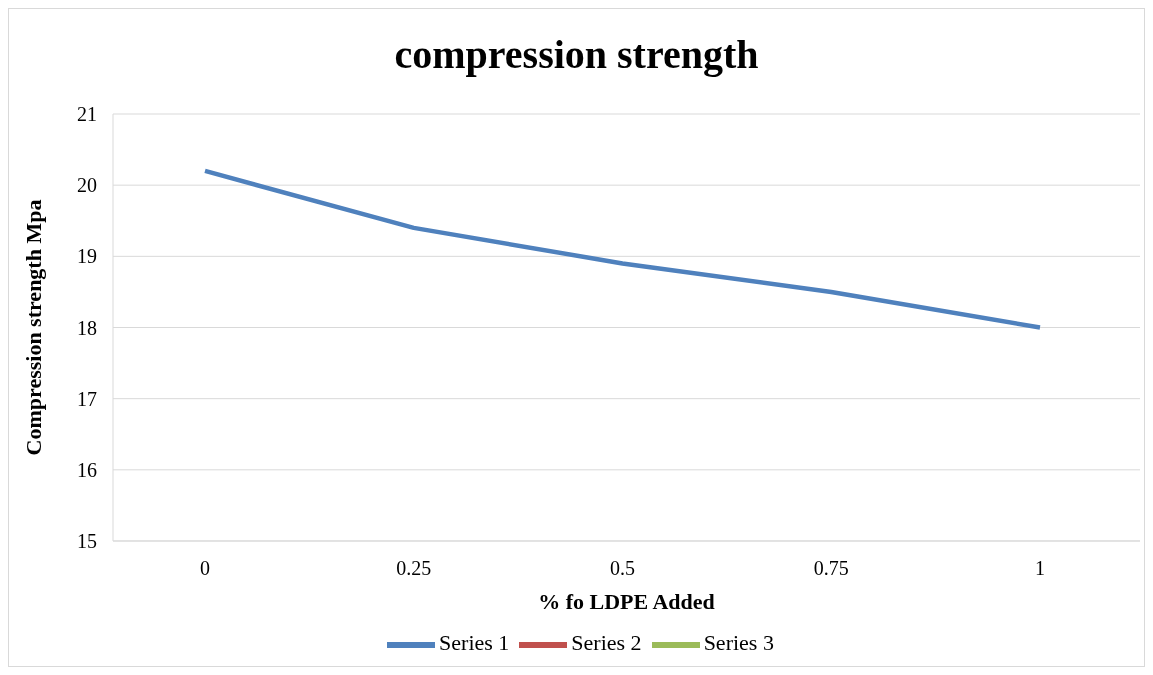 This screenshot has height=675, width=1153. Describe the element at coordinates (606, 643) in the screenshot. I see `legend-label: Series 2` at that location.